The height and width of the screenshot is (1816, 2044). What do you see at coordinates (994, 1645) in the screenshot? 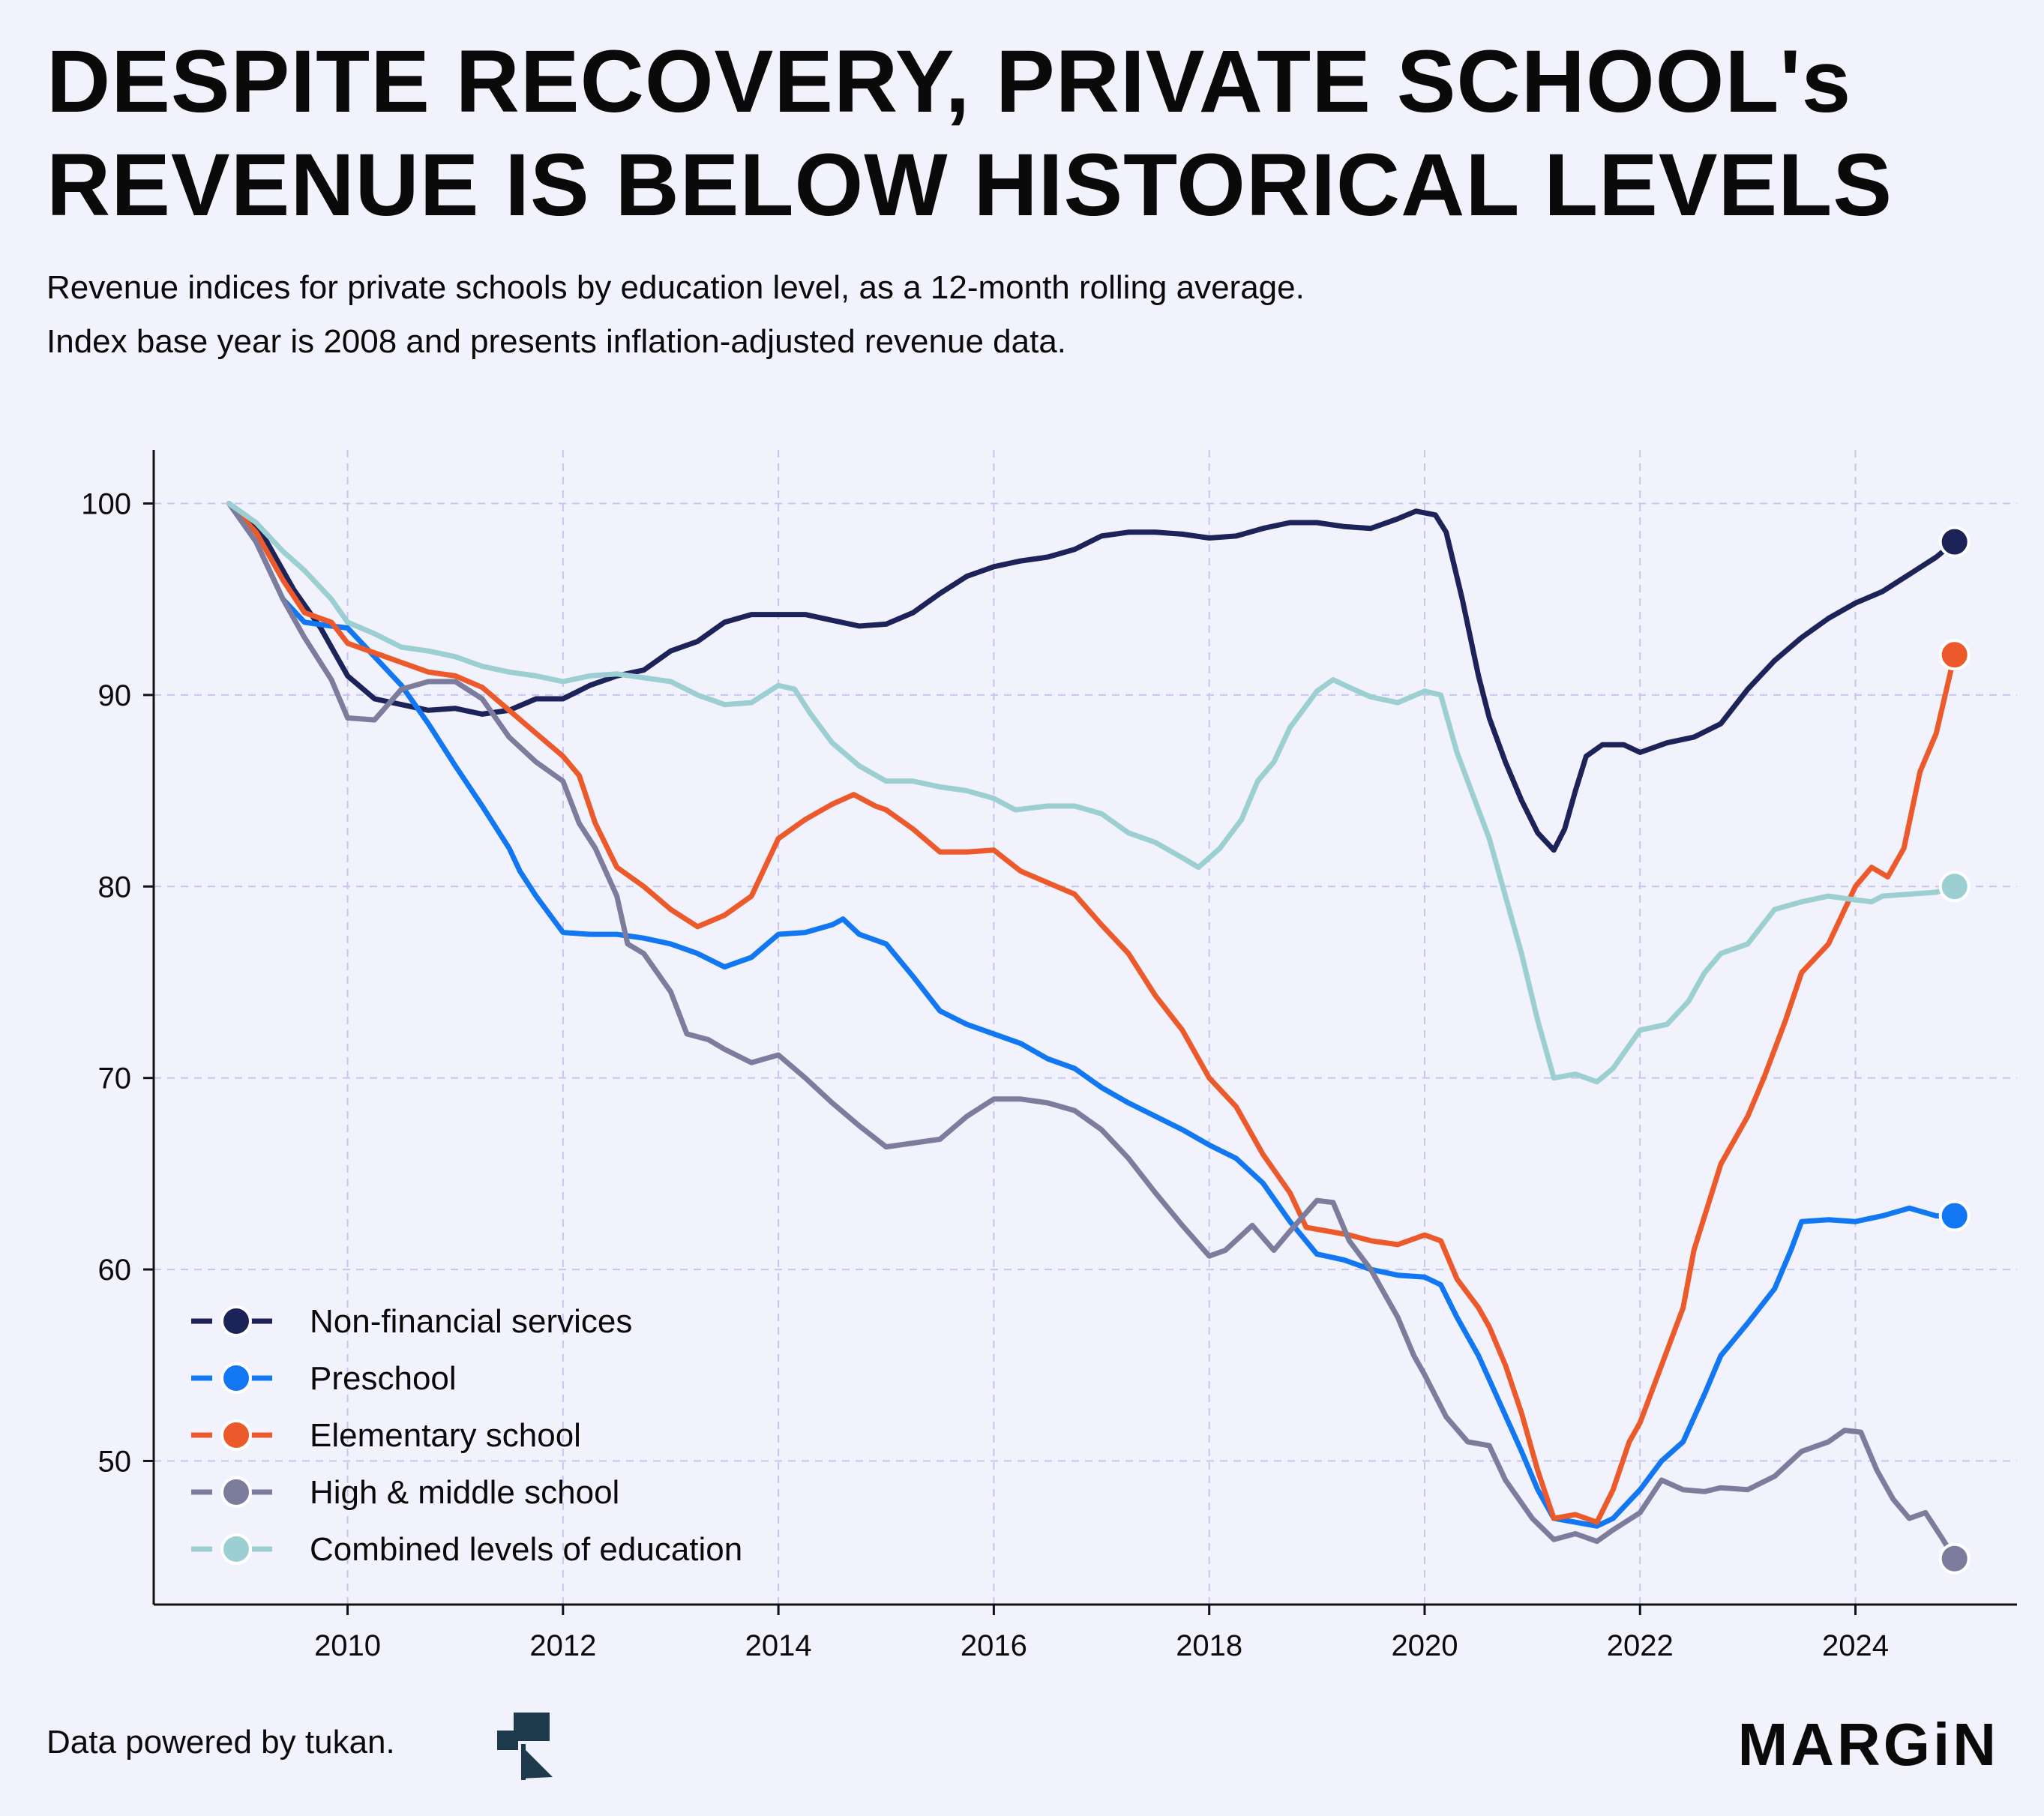
I see `x-tick-label: 2016` at bounding box center [994, 1645].